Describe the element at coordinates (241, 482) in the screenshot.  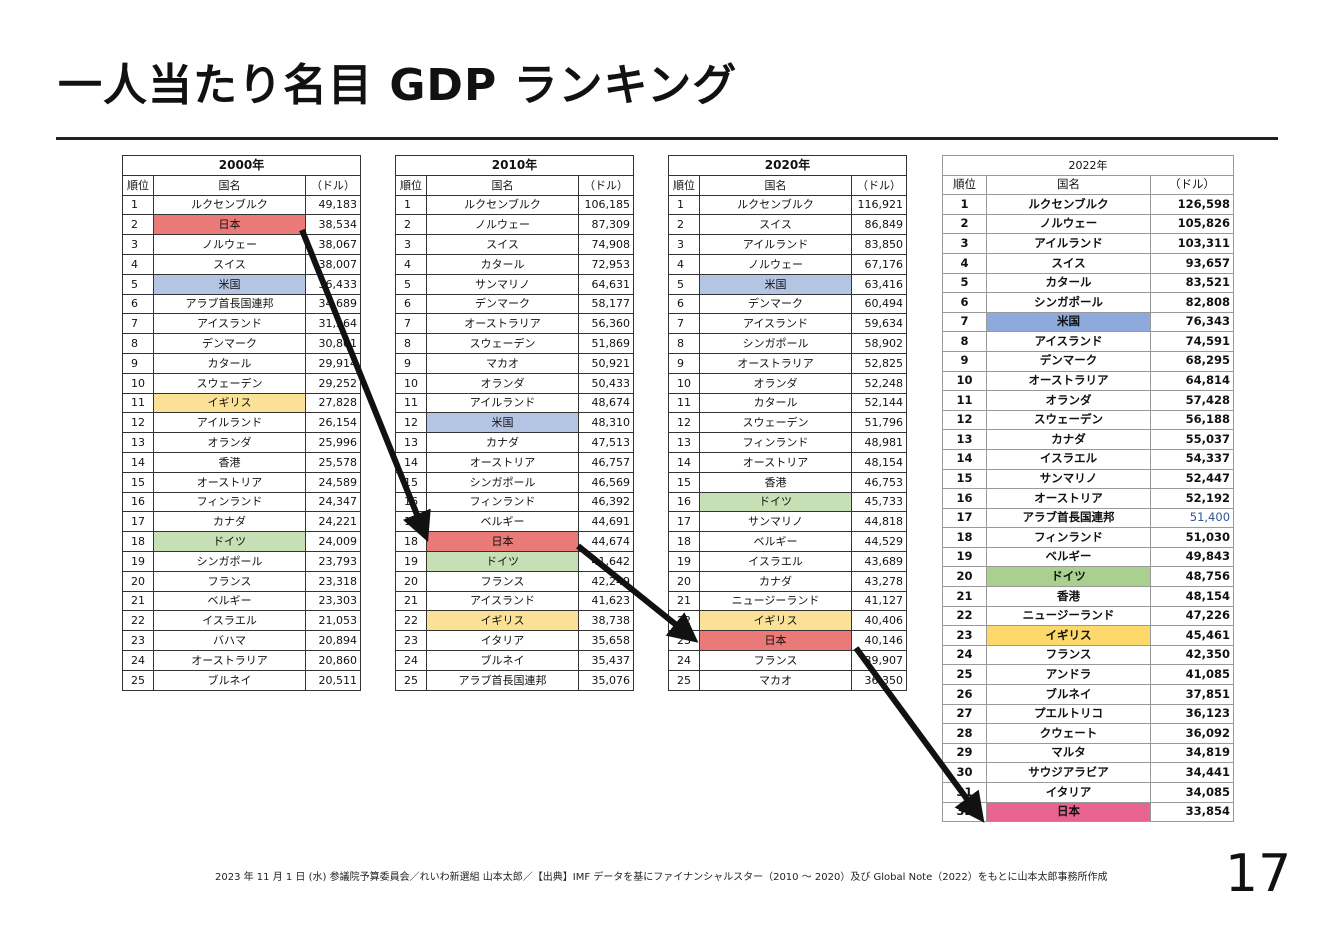
I see `table-row: 15 オーストリア 24,589` at that location.